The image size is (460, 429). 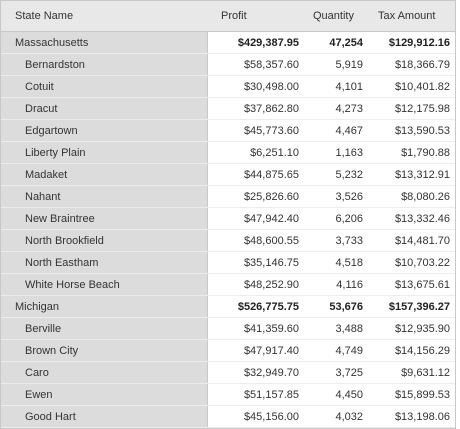 What do you see at coordinates (349, 152) in the screenshot?
I see `quantity-cell: 1,163` at bounding box center [349, 152].